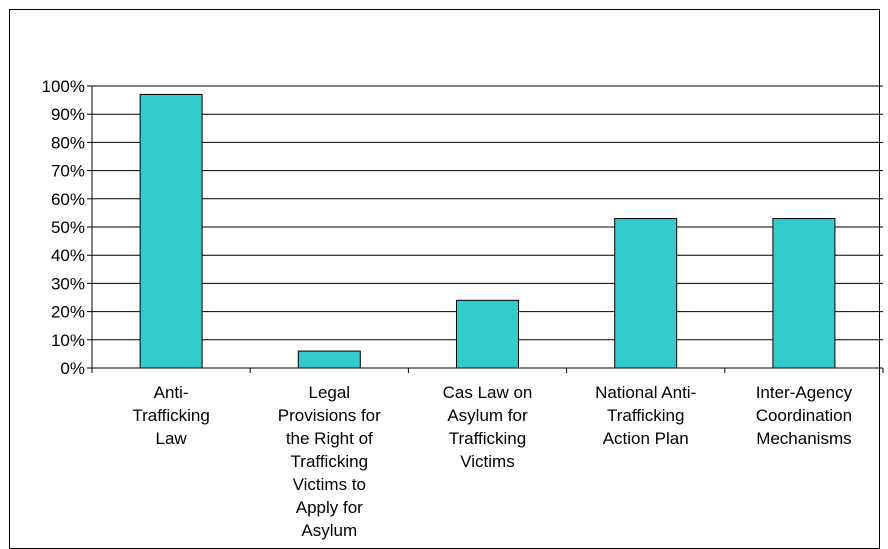  Describe the element at coordinates (488, 427) in the screenshot. I see `x-category-label: Cas Law on Asylum for Trafficking Victims` at that location.